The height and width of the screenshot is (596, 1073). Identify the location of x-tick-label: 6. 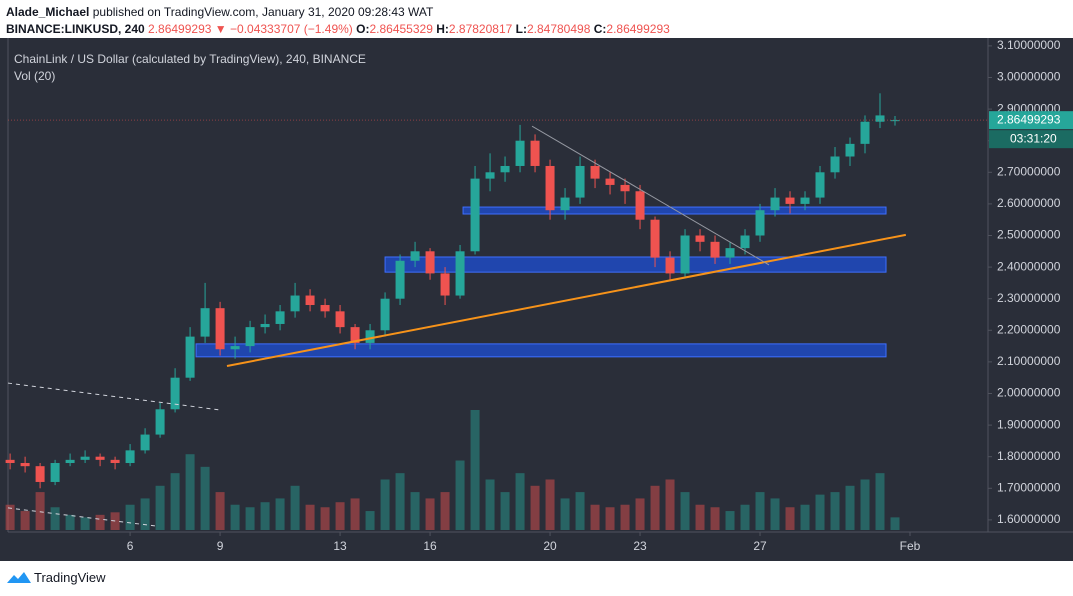
(130, 546).